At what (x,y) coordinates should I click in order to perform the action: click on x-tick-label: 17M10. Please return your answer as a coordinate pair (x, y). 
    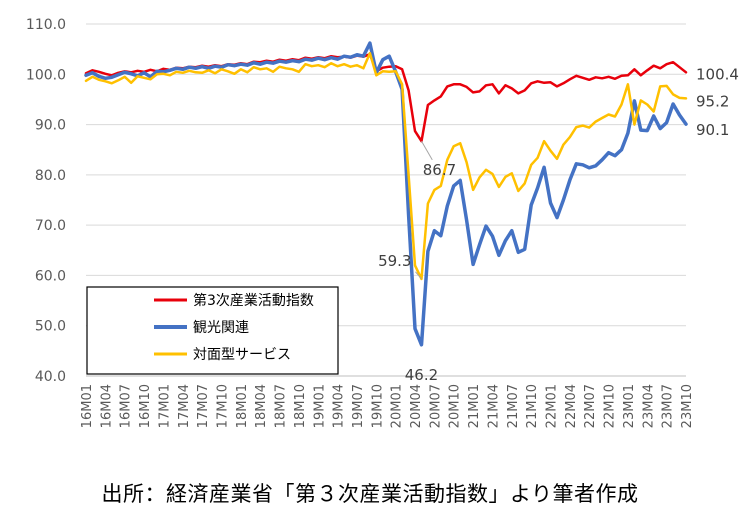
    Looking at the image, I should click on (222, 406).